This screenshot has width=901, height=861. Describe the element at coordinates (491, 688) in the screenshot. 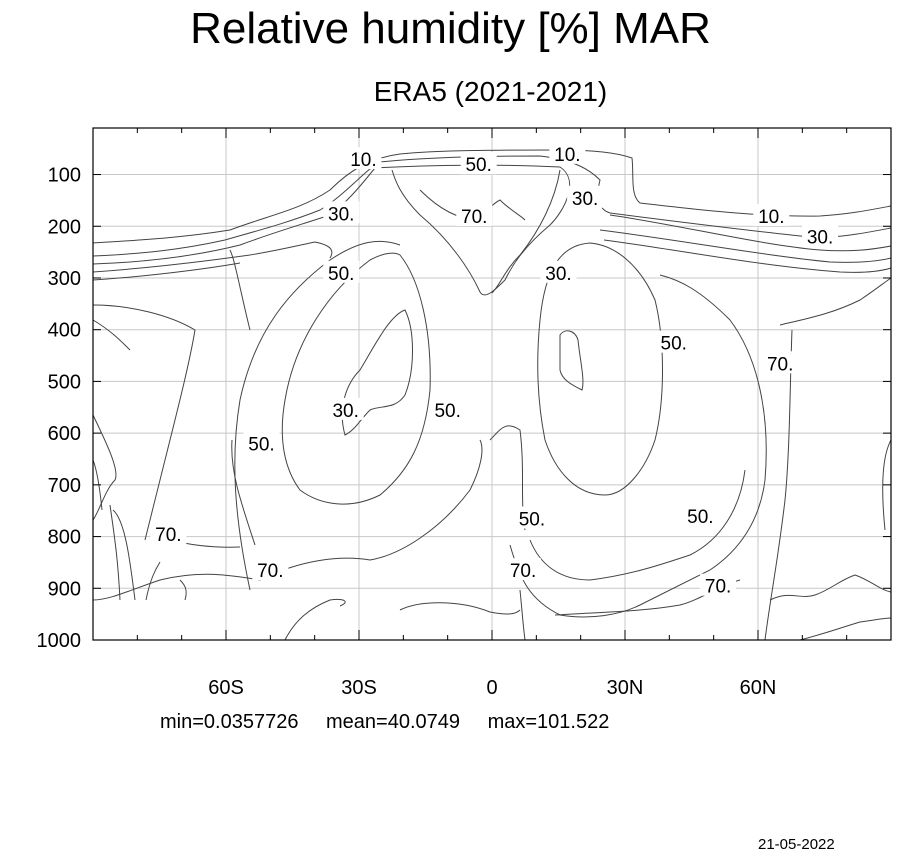

I see `x-tick-label: 0` at that location.